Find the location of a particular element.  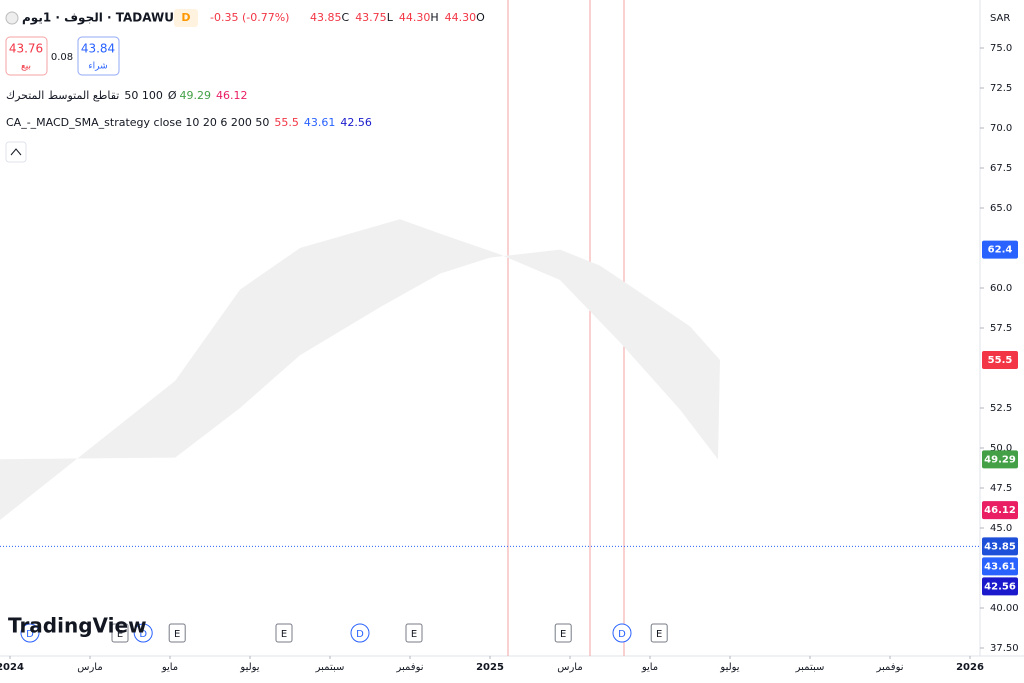

price-label: 42.56 is located at coordinates (1000, 586).